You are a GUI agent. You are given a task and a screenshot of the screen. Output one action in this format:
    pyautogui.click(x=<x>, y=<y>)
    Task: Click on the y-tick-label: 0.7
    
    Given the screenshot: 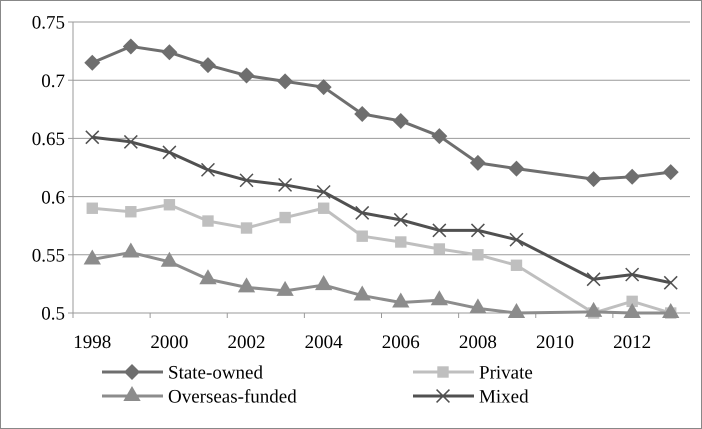 What is the action you would take?
    pyautogui.click(x=53, y=81)
    